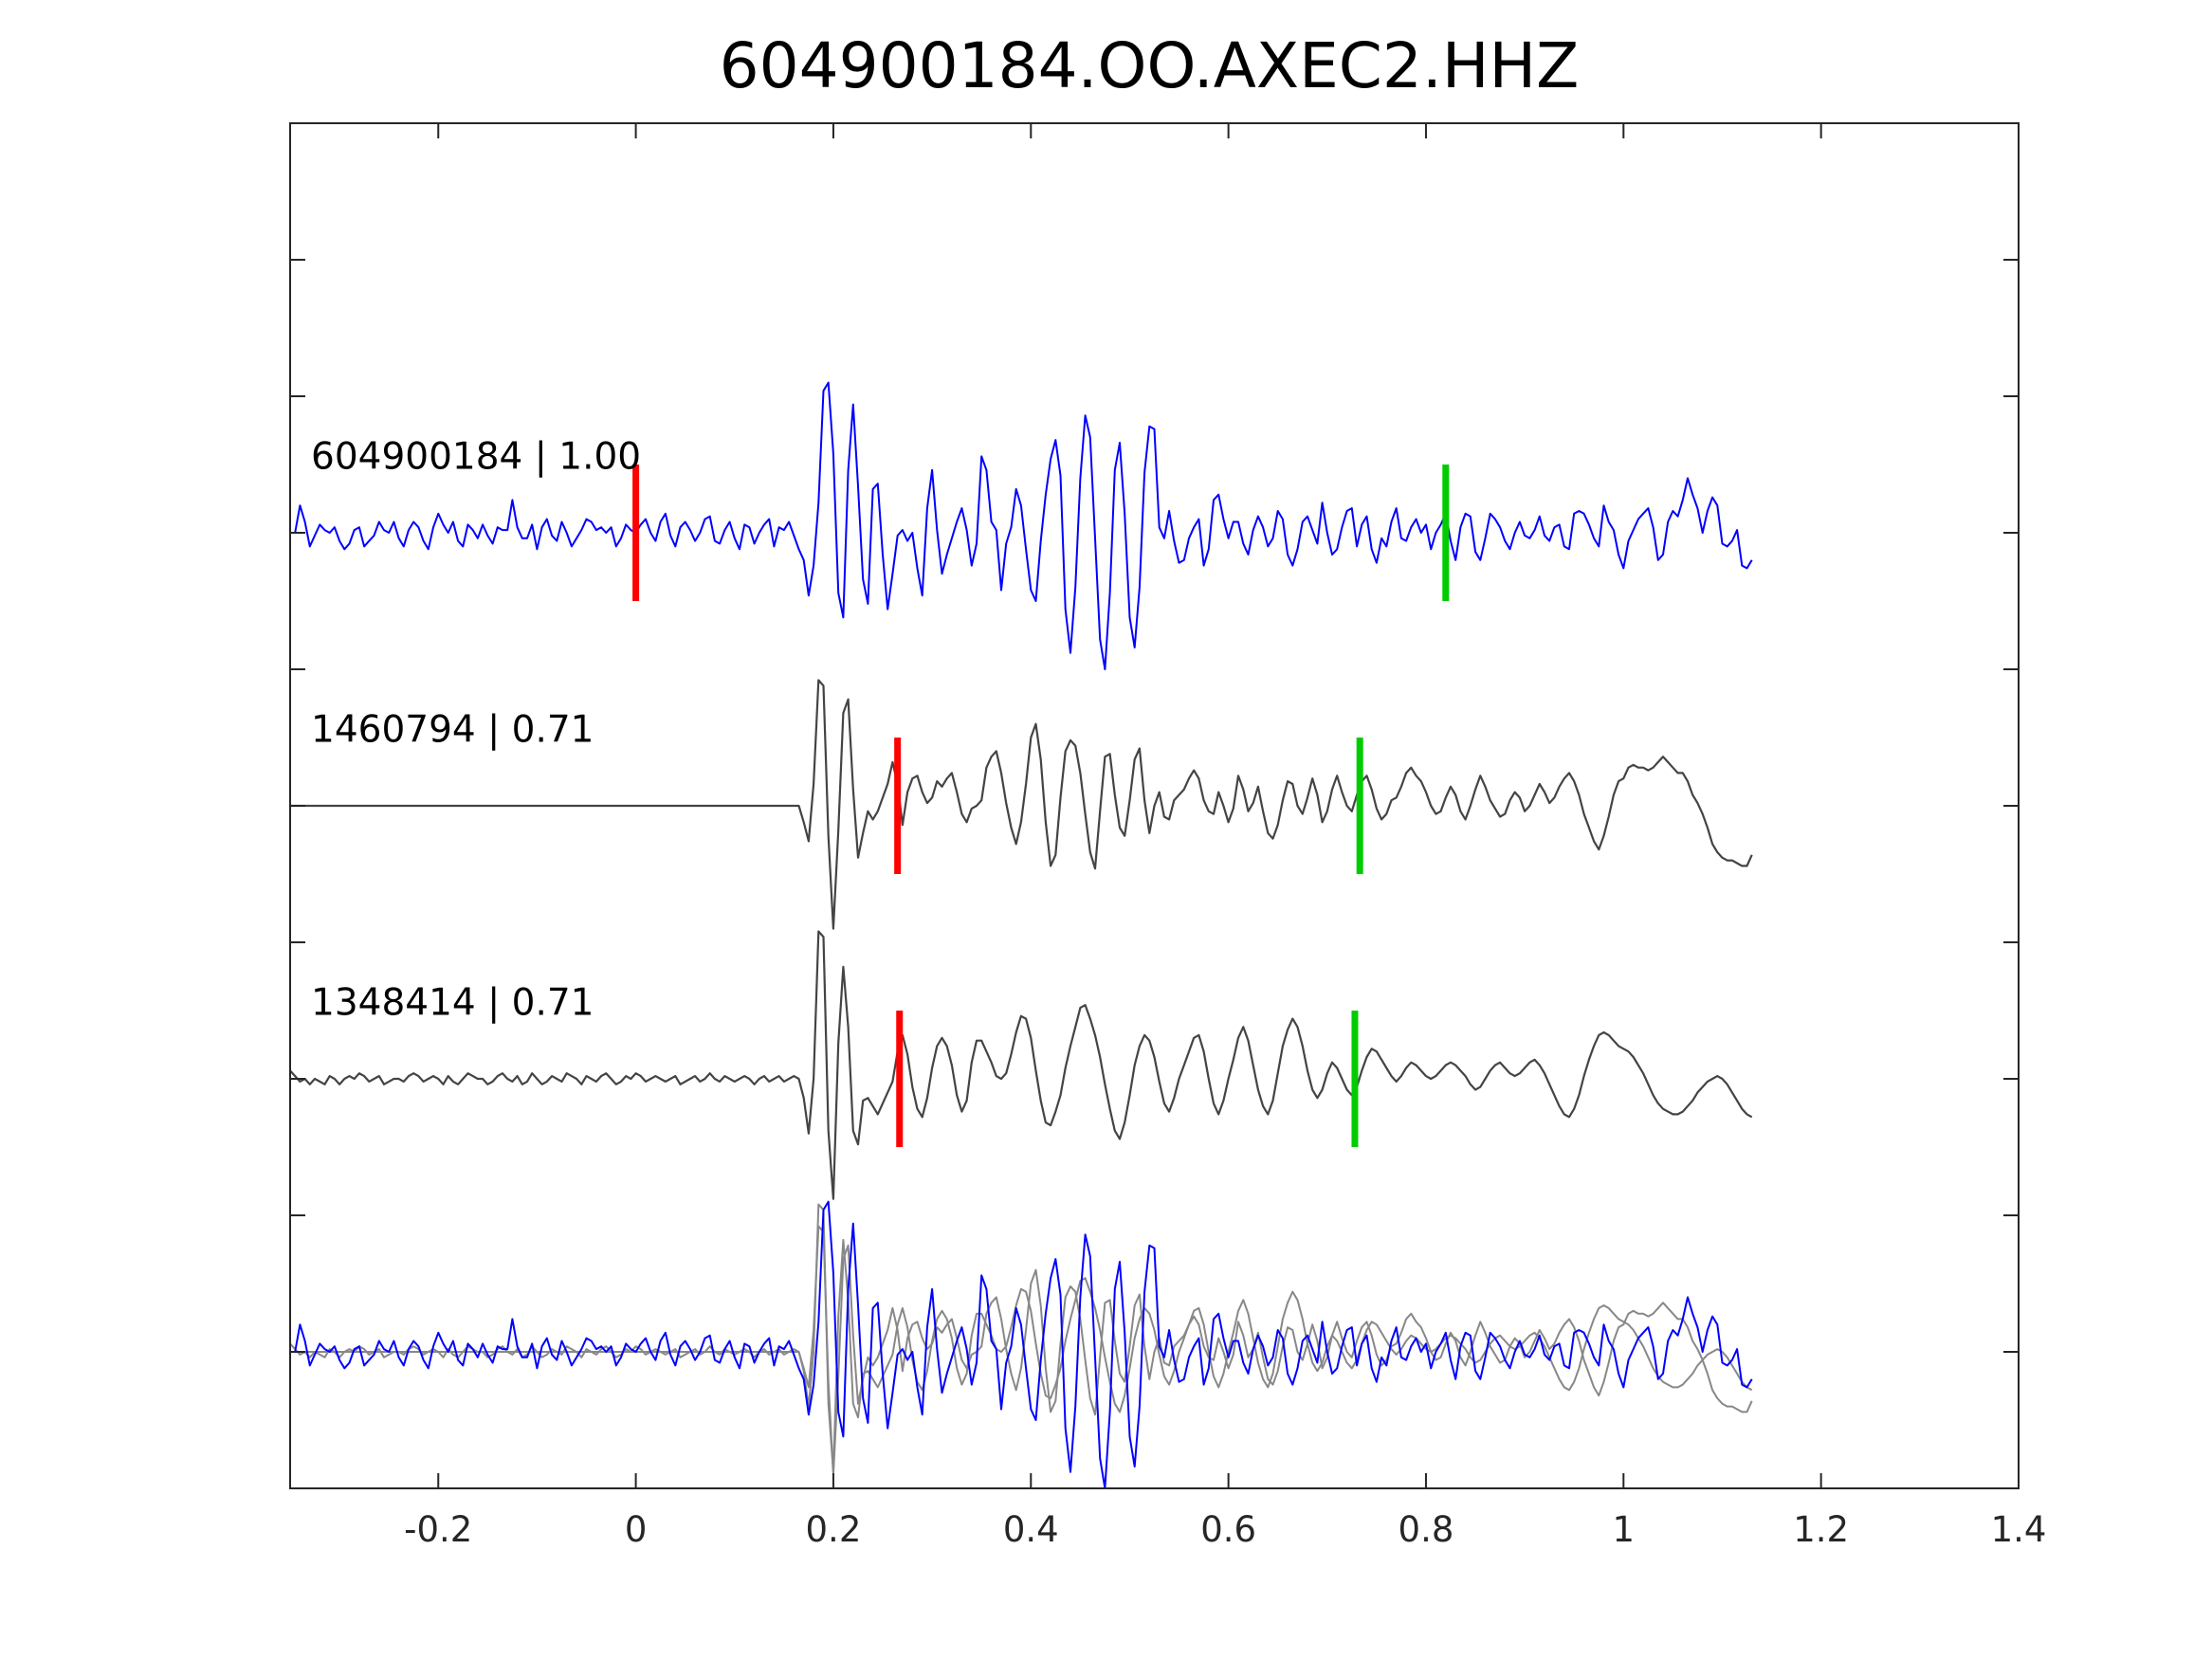 This screenshot has width=2212, height=1659. I want to click on x-tick-label: 0.2, so click(834, 1529).